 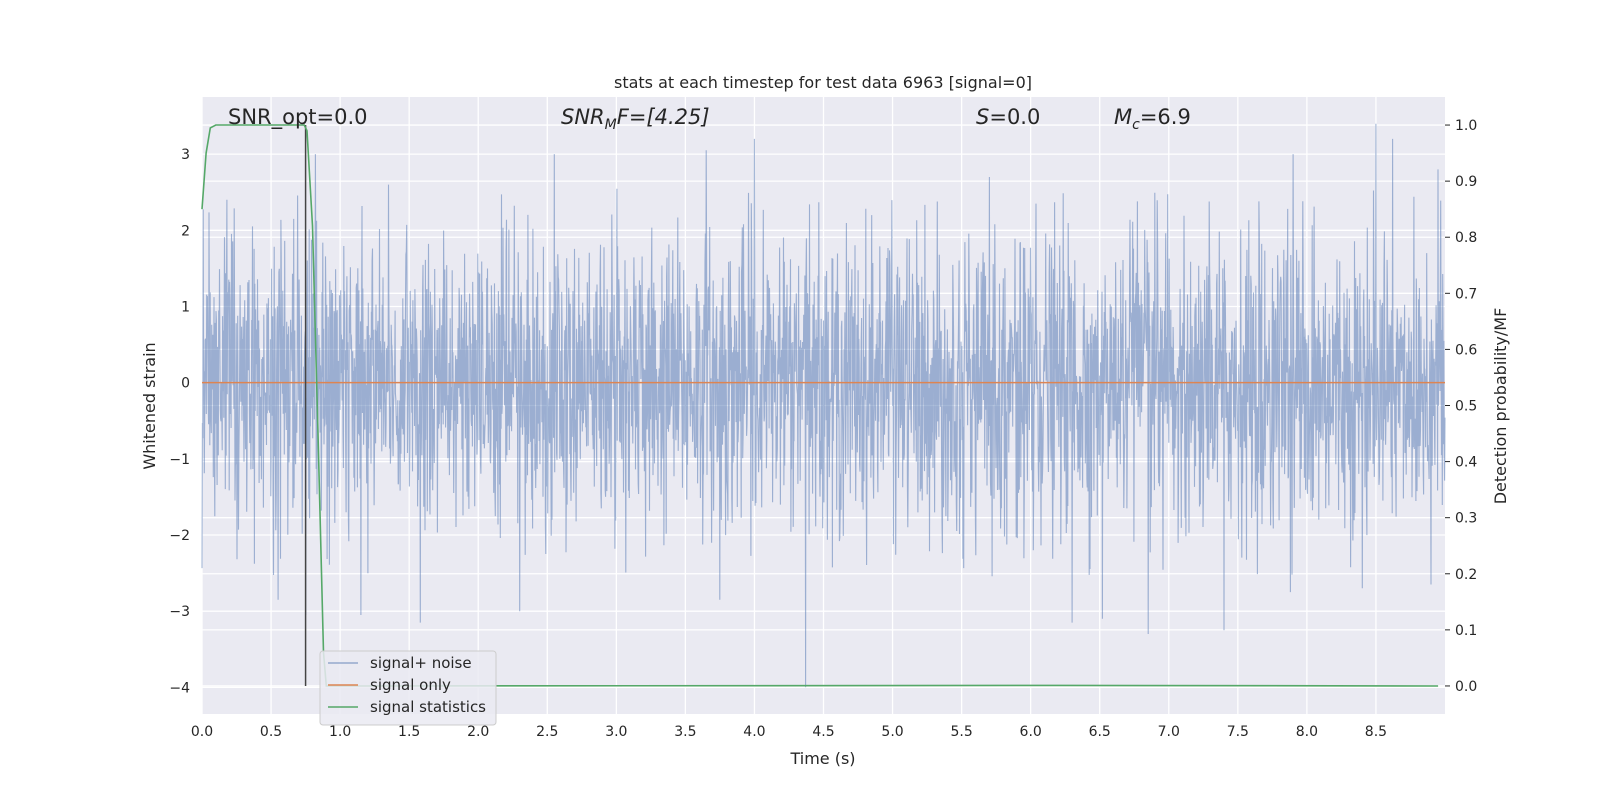 What do you see at coordinates (1466, 238) in the screenshot?
I see `y-right-tick-label: 0.8` at bounding box center [1466, 238].